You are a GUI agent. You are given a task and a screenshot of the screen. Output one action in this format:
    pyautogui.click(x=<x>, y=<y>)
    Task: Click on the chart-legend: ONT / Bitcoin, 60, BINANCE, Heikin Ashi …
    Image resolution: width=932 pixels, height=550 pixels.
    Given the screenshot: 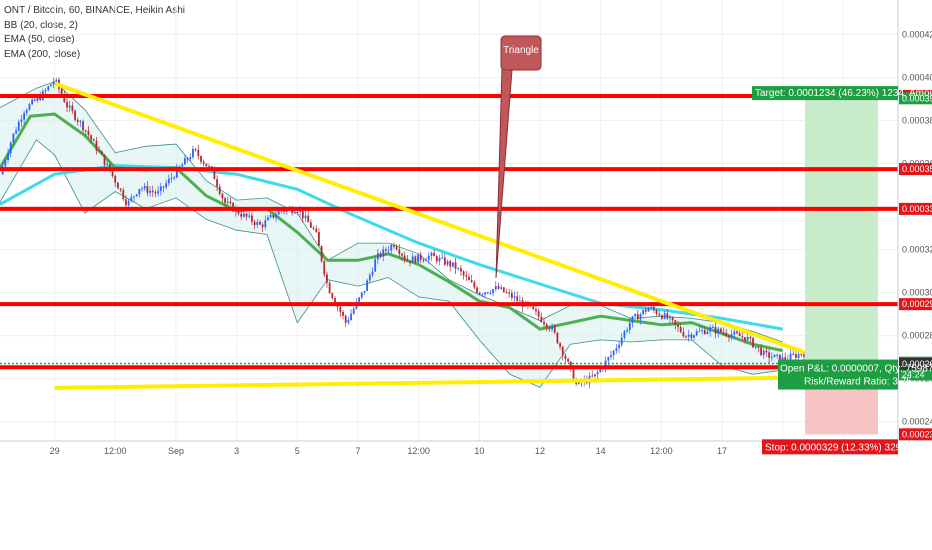 What is the action you would take?
    pyautogui.click(x=94, y=33)
    